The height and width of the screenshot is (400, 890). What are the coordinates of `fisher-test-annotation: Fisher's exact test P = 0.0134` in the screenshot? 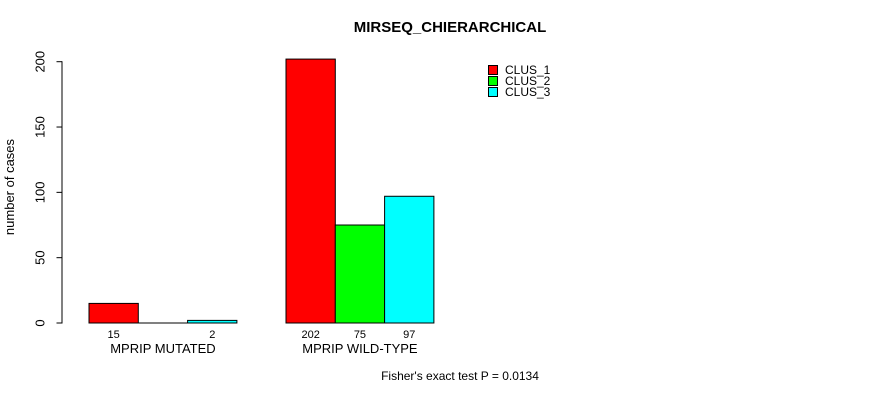 It's located at (460, 376).